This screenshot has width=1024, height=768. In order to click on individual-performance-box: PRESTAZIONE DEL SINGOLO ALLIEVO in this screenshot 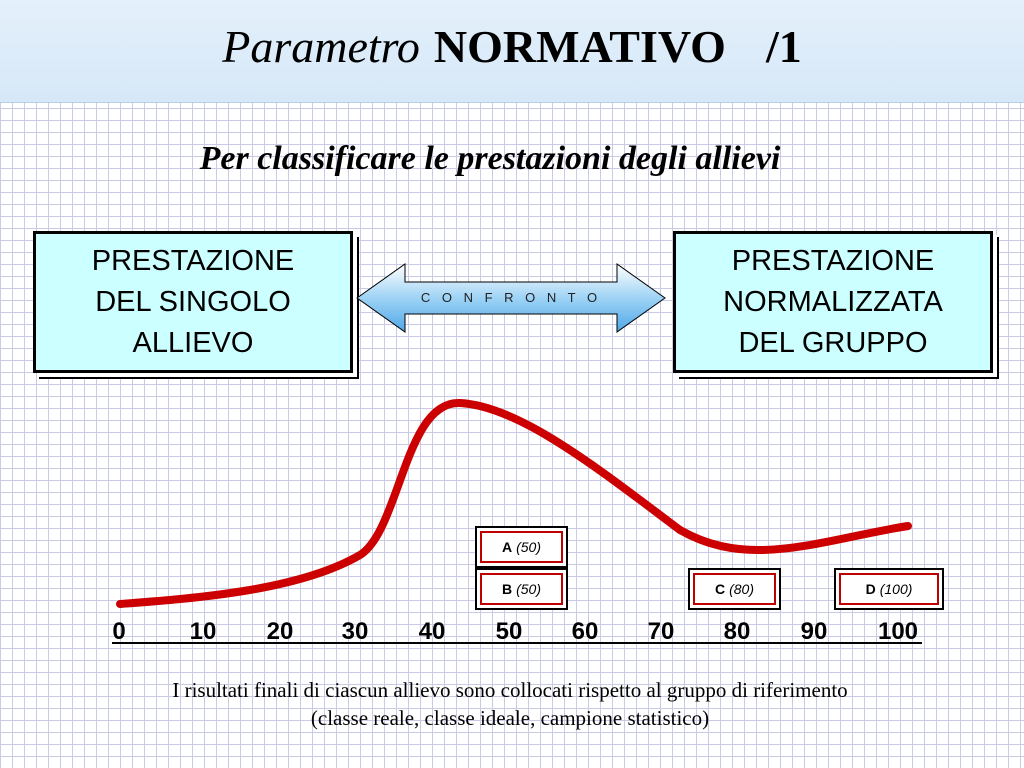, I will do `click(193, 302)`.